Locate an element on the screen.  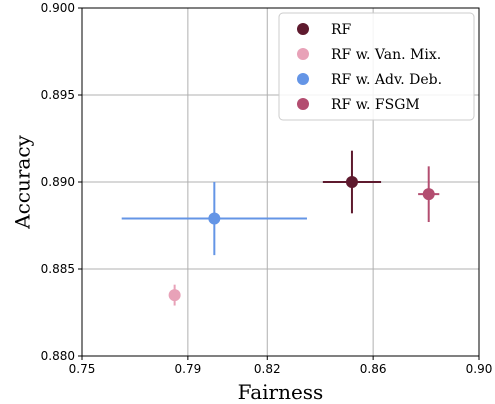
x-tick-label: 0.86 is located at coordinates (373, 369).